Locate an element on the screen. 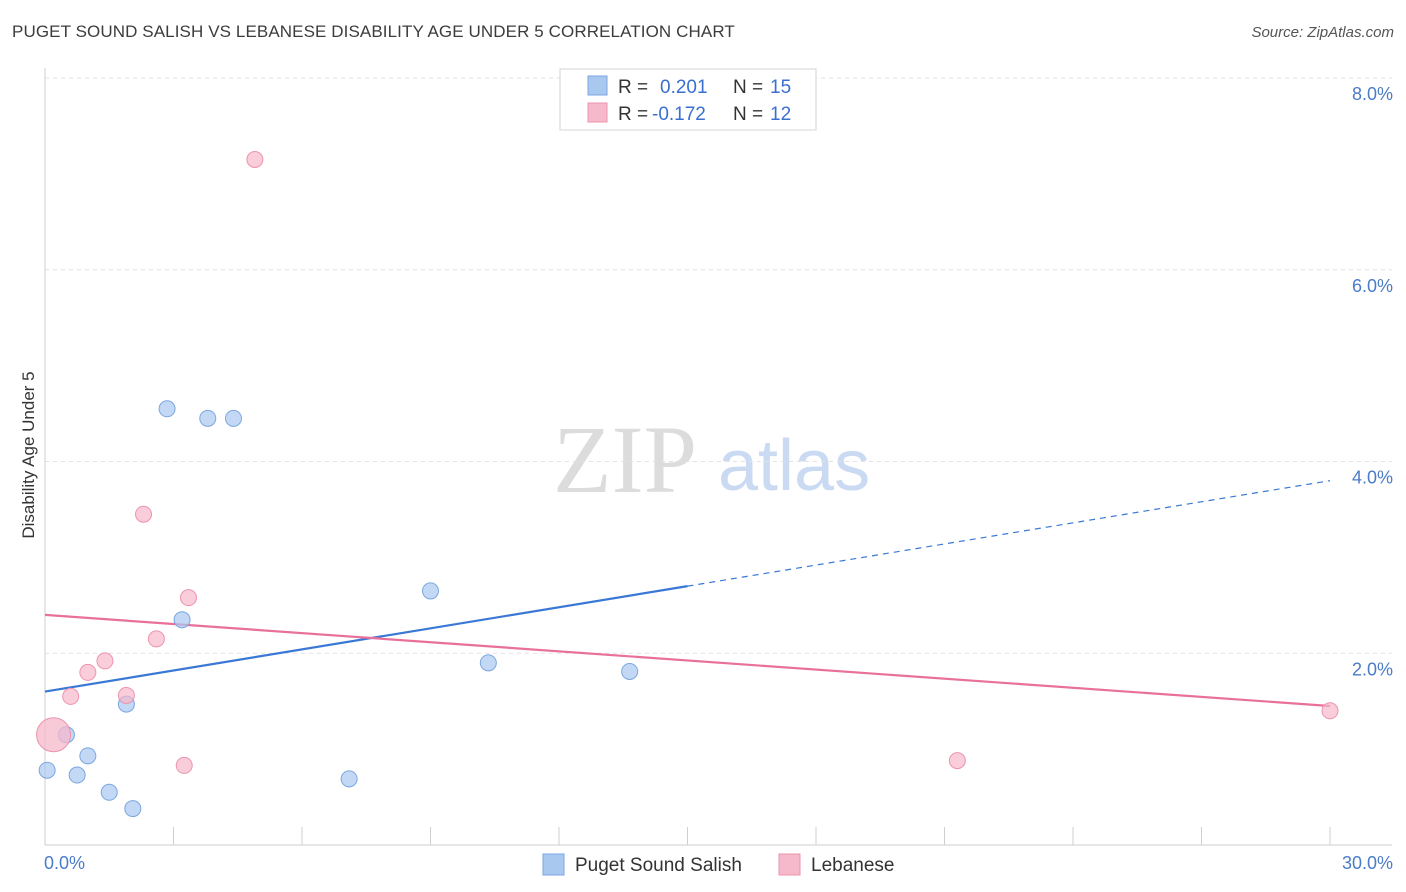 This screenshot has height=892, width=1406. legend-swatch-salish is located at coordinates (597, 85).